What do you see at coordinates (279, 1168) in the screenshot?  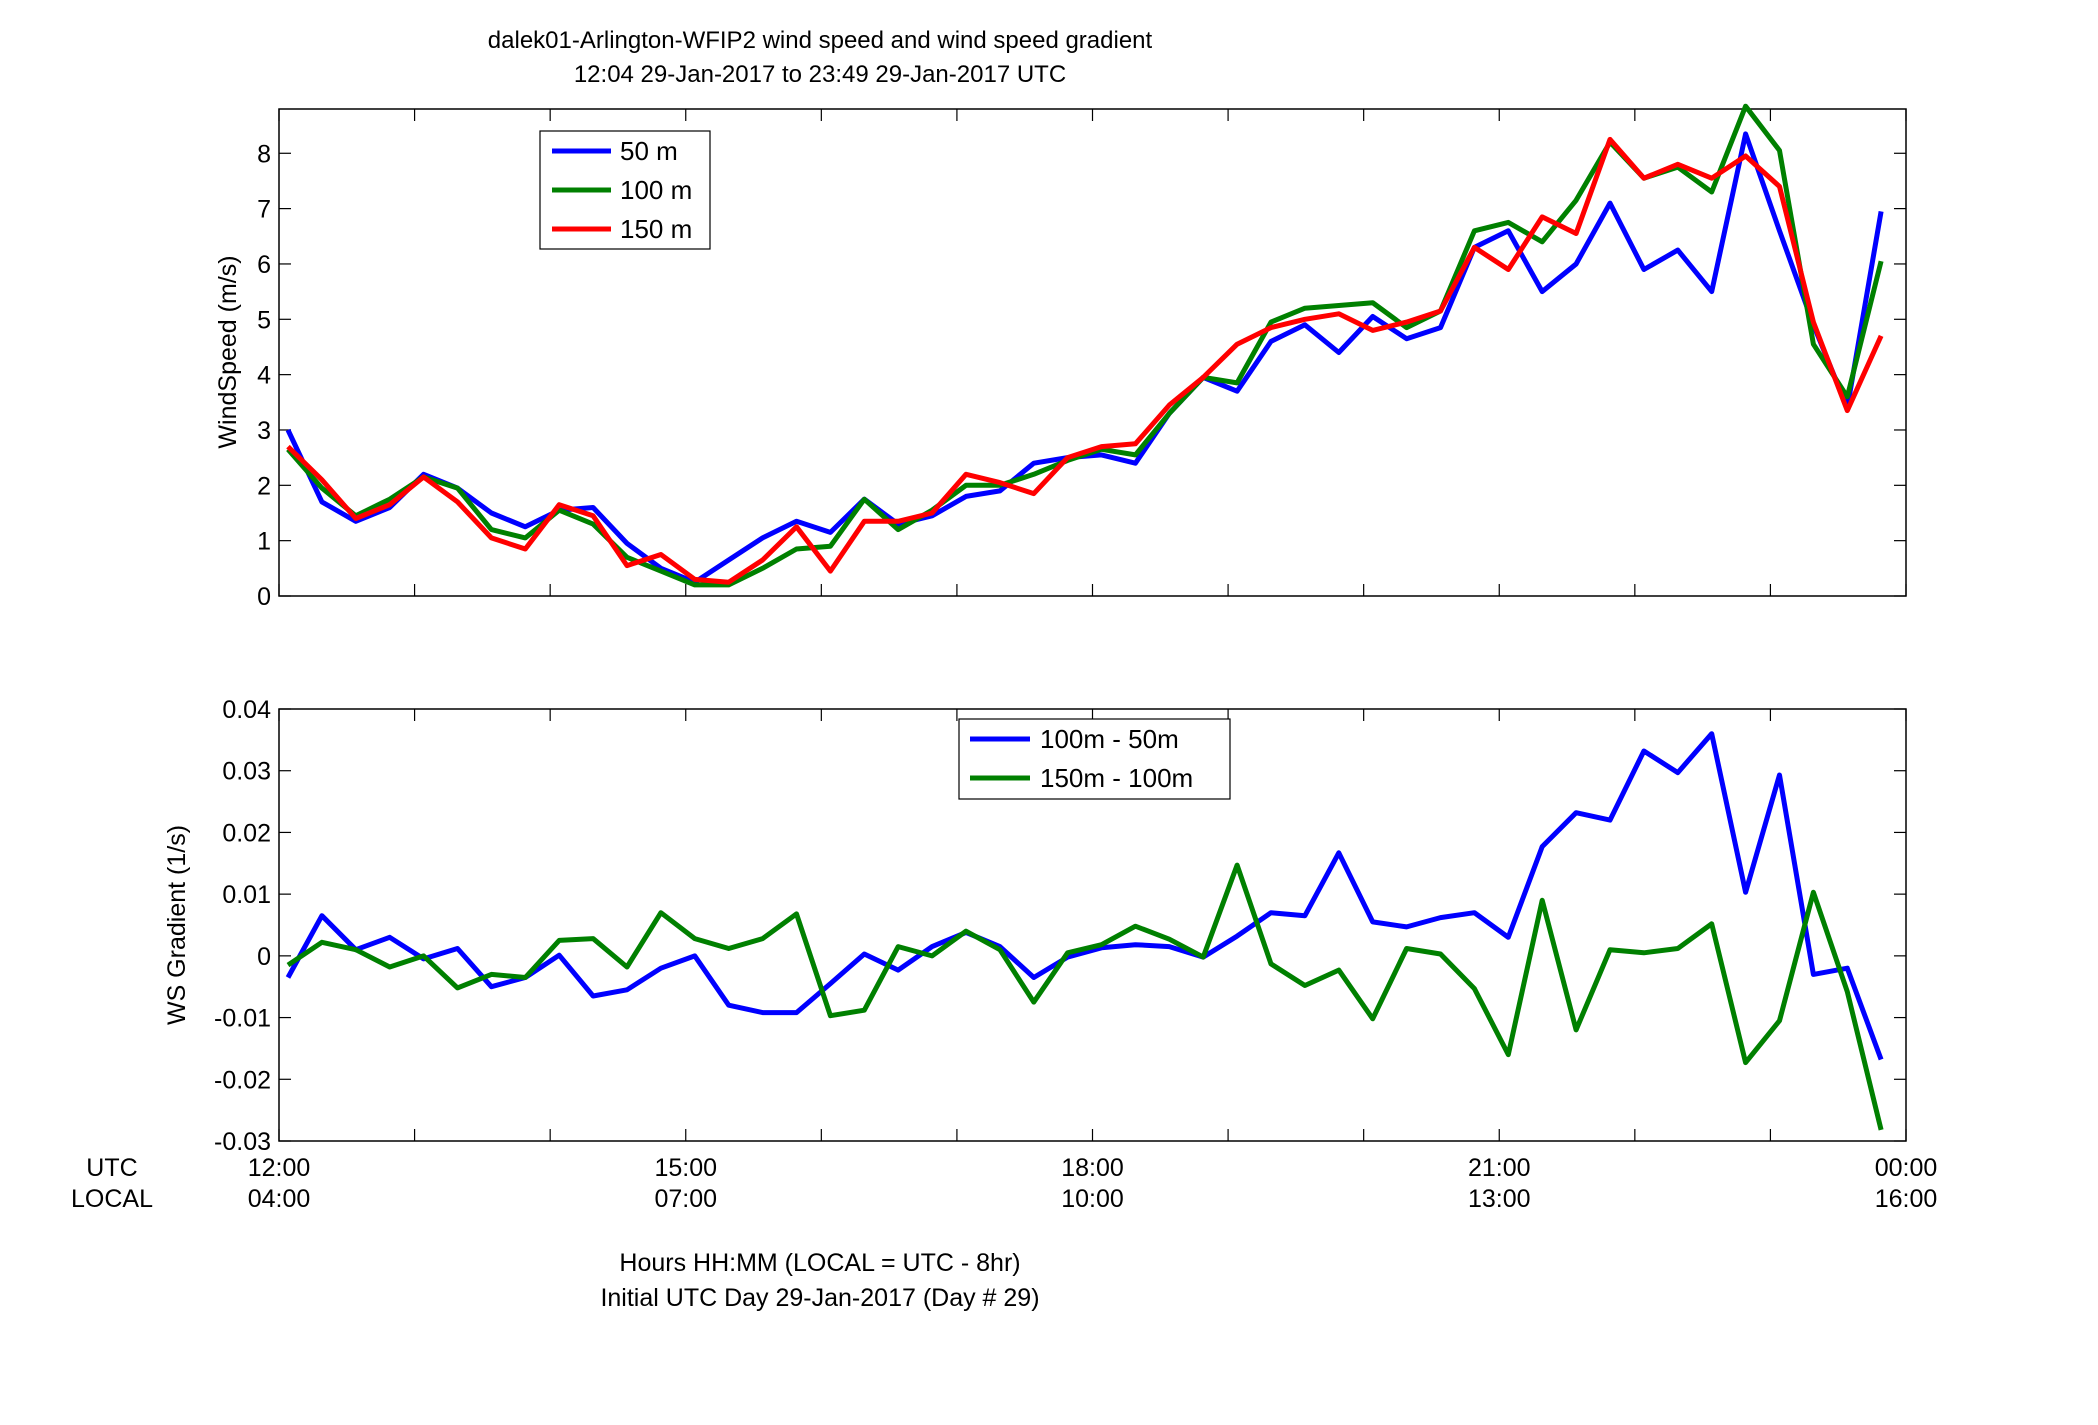 I see `x-tick-label-utc: 12:00` at bounding box center [279, 1168].